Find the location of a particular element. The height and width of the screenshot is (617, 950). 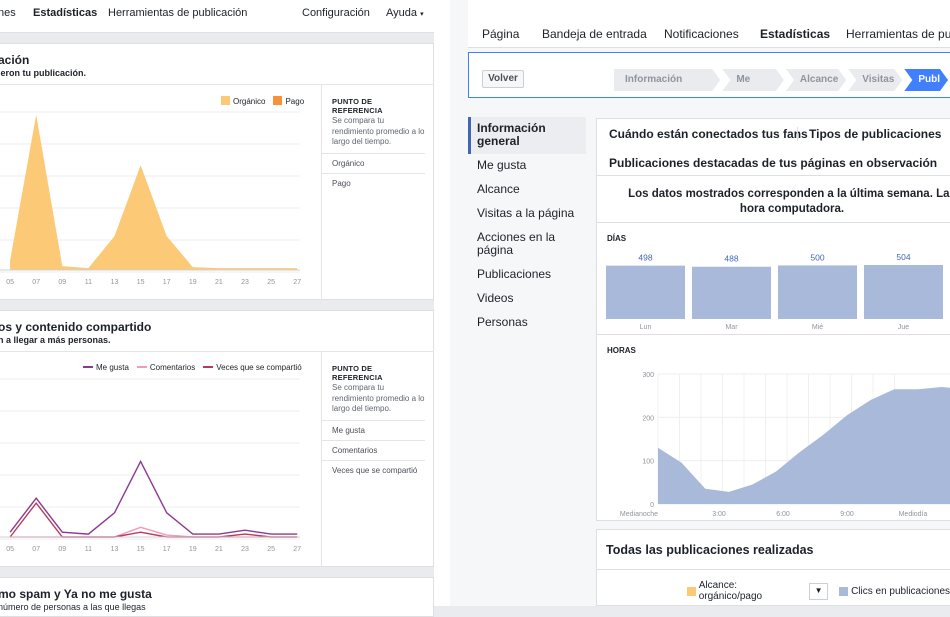

benchmark-item-paid: Pago is located at coordinates (373, 182).